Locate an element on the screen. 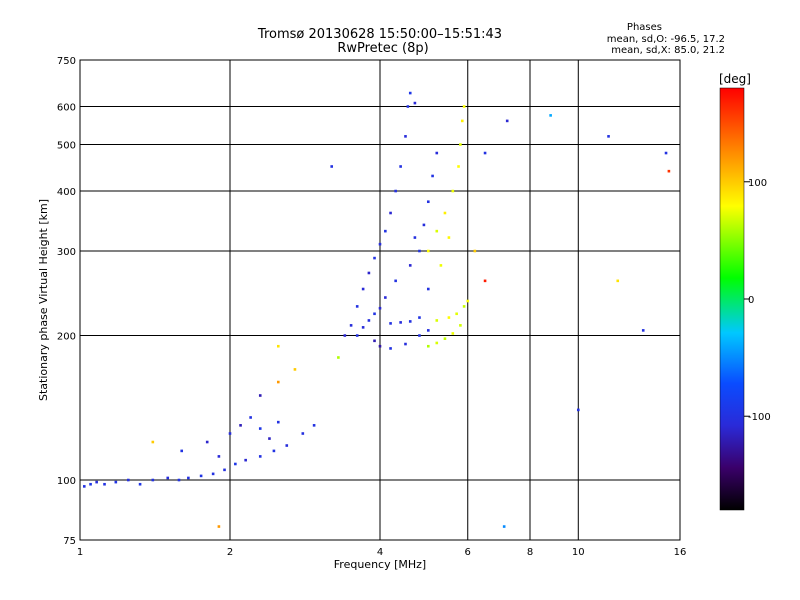 Image resolution: width=800 pixels, height=600 pixels. colorbar-tick-label: 100 is located at coordinates (757, 183).